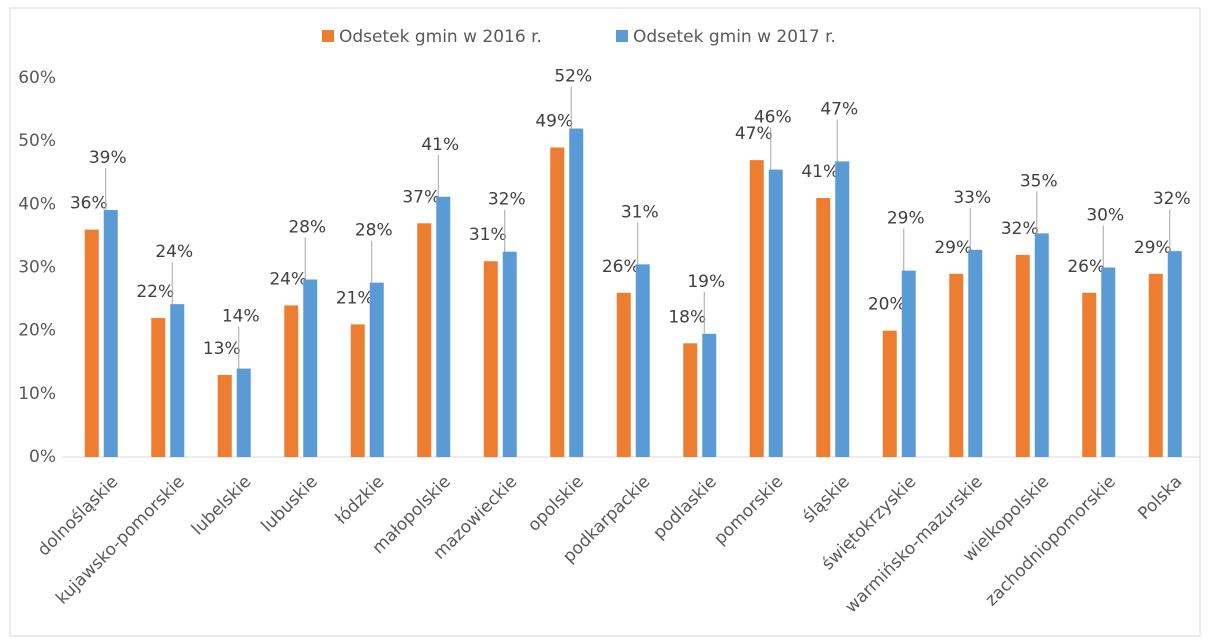 The width and height of the screenshot is (1209, 640). Describe the element at coordinates (355, 298) in the screenshot. I see `value-label: 21%` at that location.